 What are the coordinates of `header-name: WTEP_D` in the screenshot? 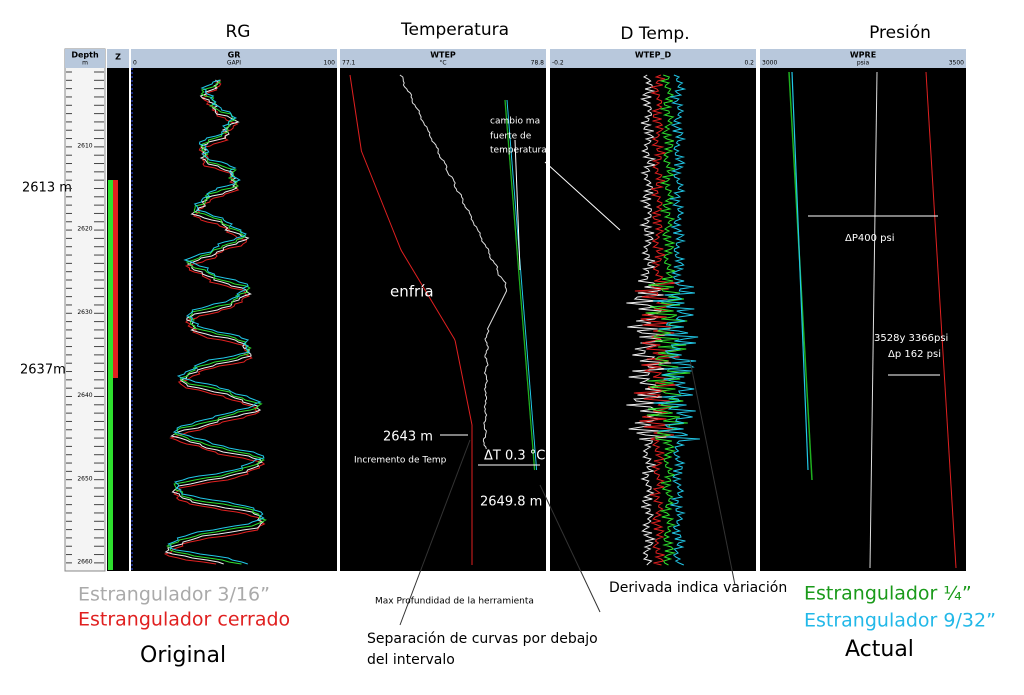 It's located at (653, 55).